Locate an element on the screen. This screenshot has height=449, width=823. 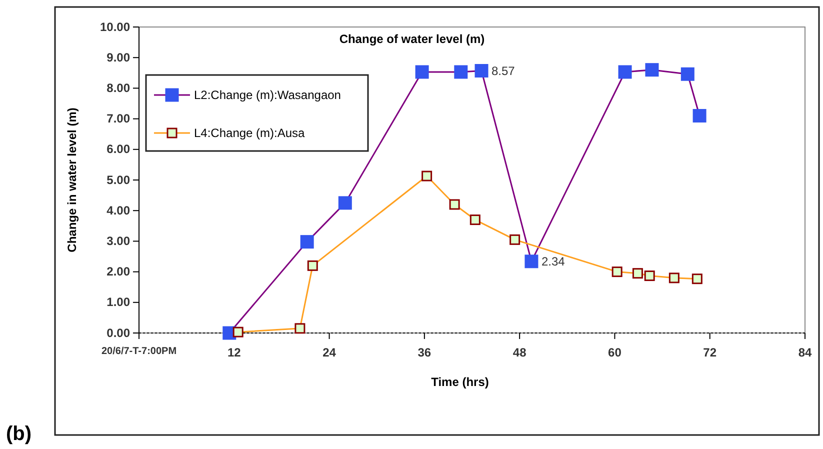
legend-label: L4:Change (m):Ausa is located at coordinates (250, 133).